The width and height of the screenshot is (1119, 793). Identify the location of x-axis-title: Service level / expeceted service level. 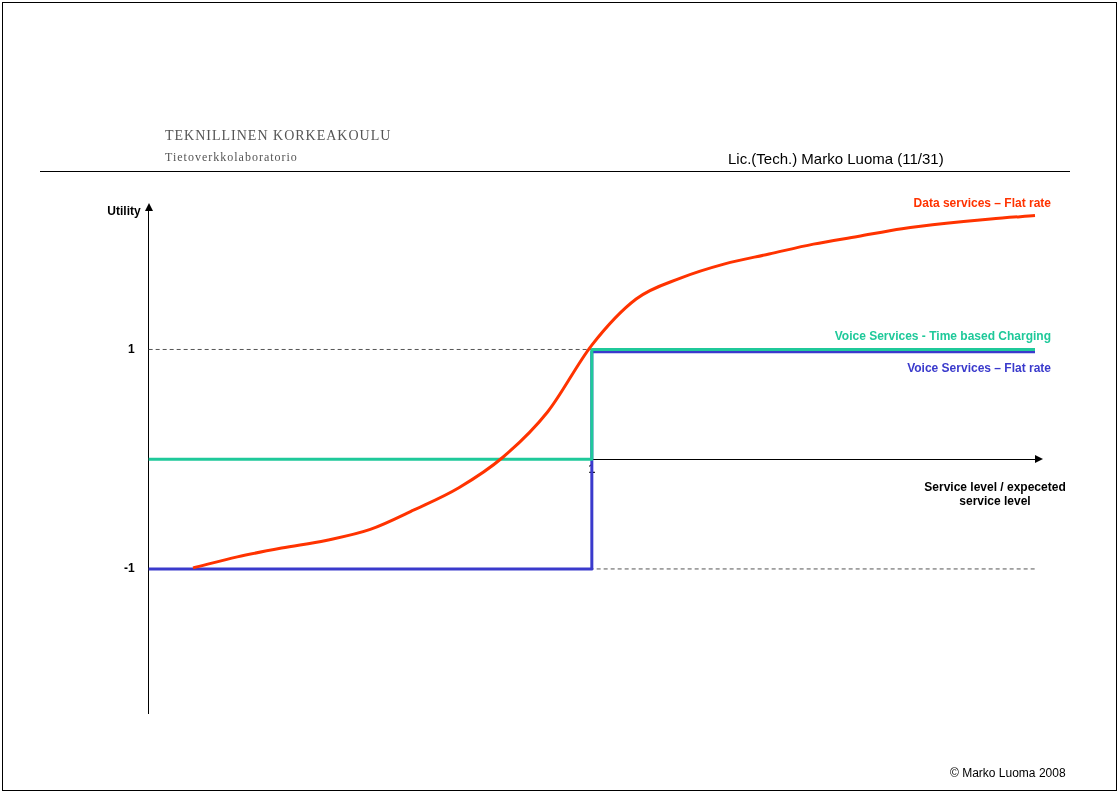
(995, 494).